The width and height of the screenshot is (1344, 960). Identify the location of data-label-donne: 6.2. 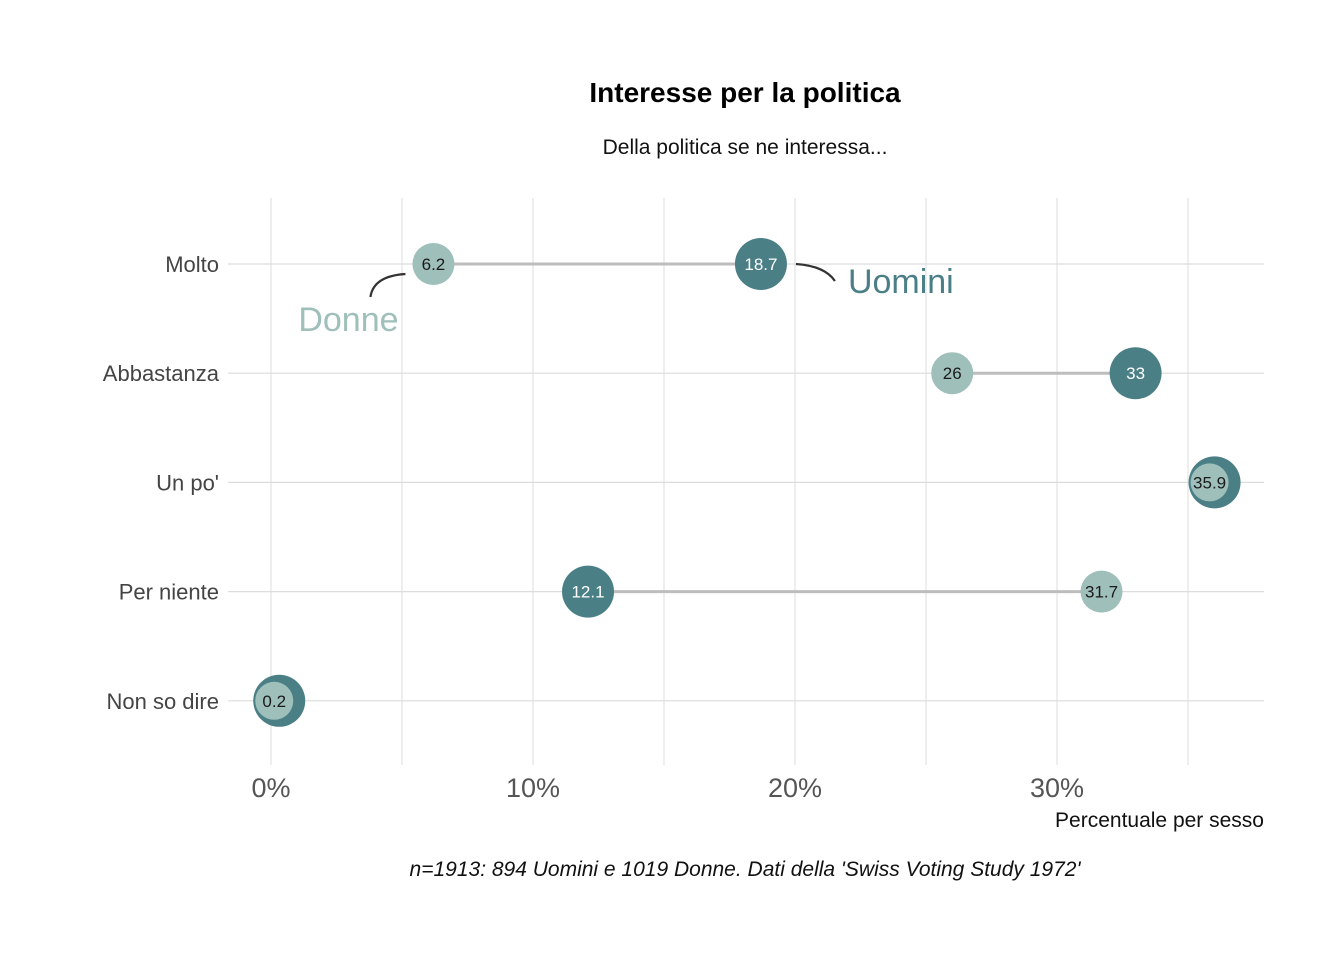
(434, 264).